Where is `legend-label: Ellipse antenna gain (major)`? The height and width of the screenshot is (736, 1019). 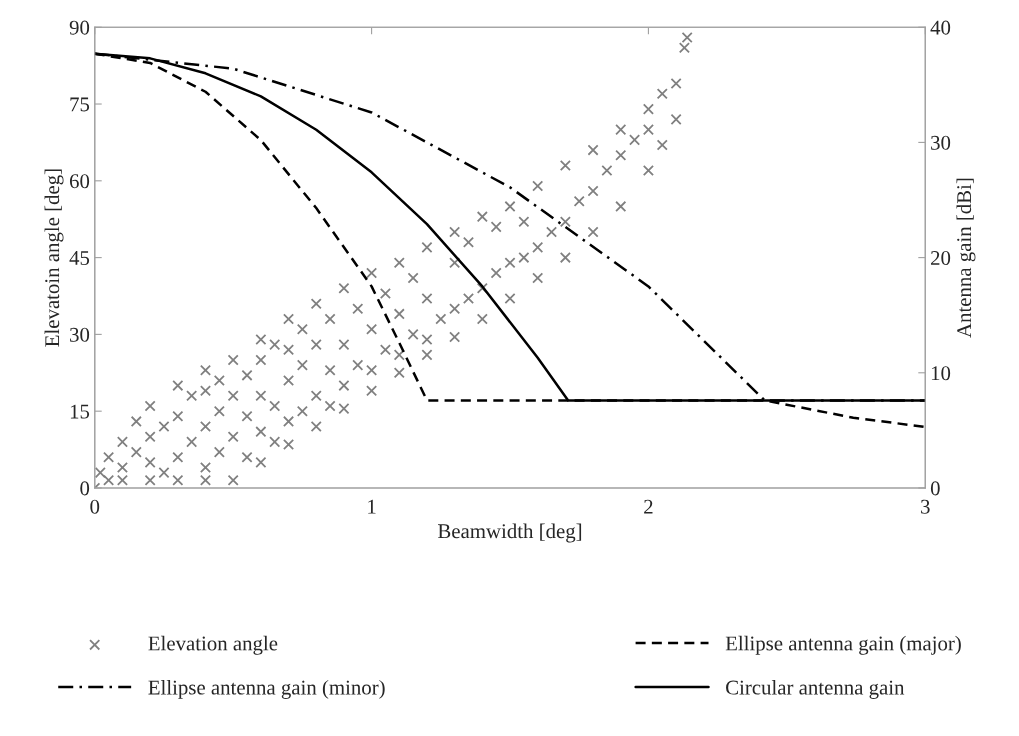 legend-label: Ellipse antenna gain (major) is located at coordinates (843, 645).